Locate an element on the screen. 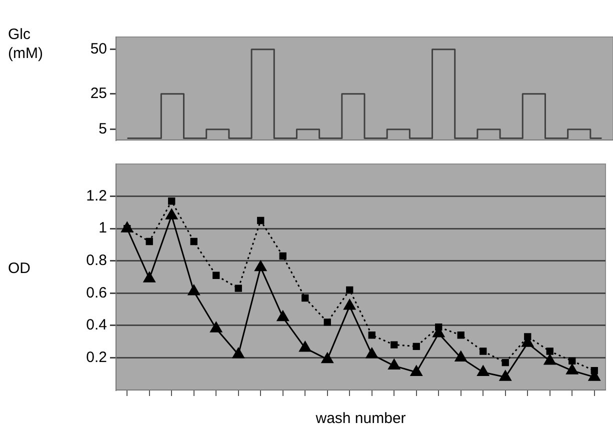 The height and width of the screenshot is (432, 613). x-axis-title: wash number is located at coordinates (360, 419).